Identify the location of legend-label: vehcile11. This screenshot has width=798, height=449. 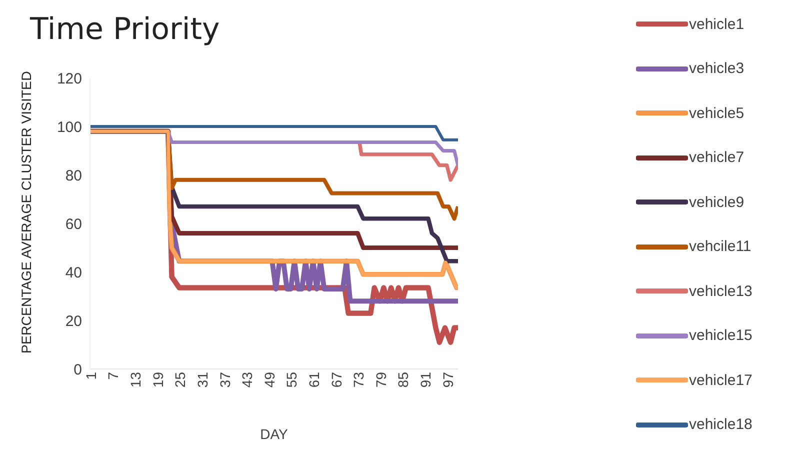
(720, 247).